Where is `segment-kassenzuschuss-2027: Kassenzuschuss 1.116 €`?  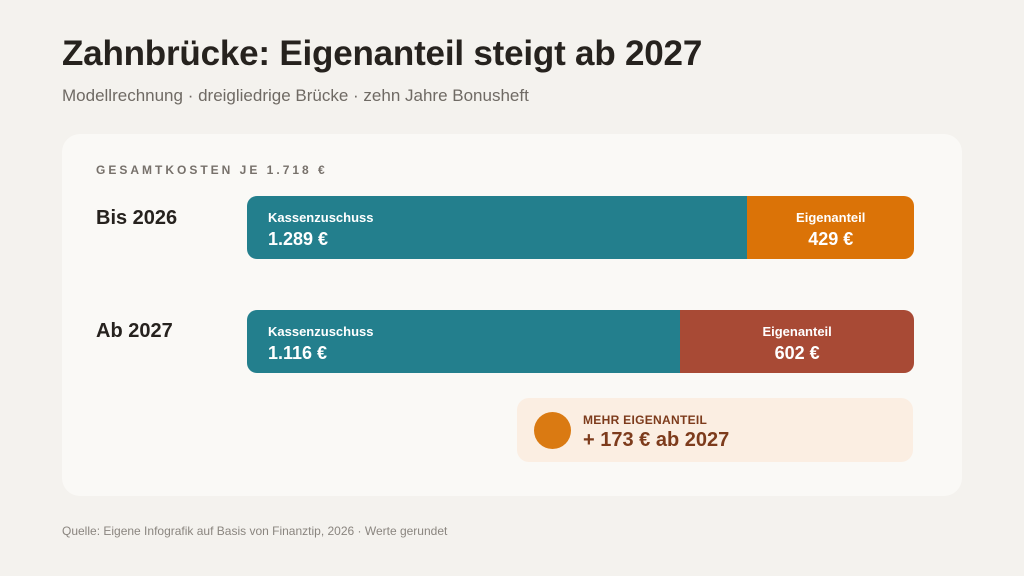
segment-kassenzuschuss-2027: Kassenzuschuss 1.116 € is located at coordinates (464, 341).